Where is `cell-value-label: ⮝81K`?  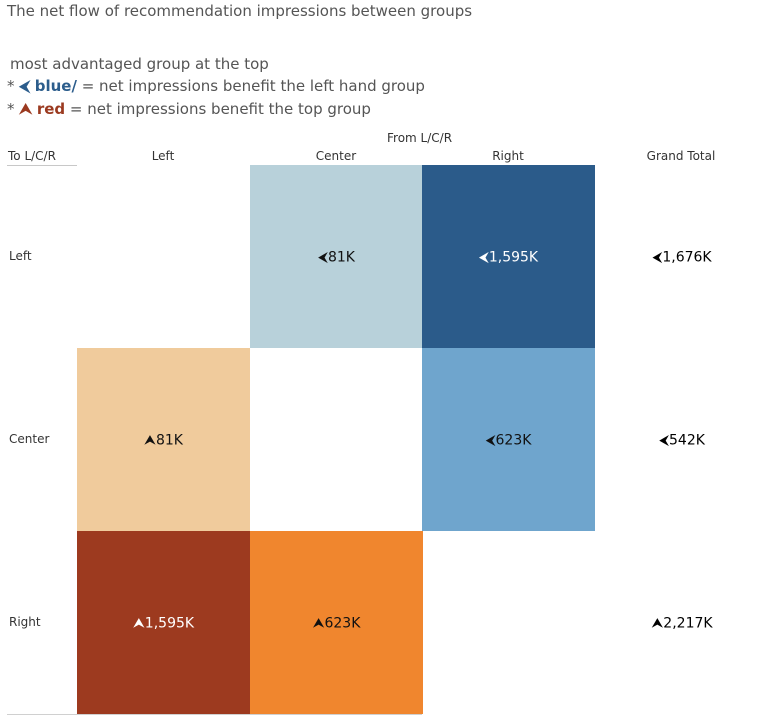
cell-value-label: ⮝81K is located at coordinates (164, 441).